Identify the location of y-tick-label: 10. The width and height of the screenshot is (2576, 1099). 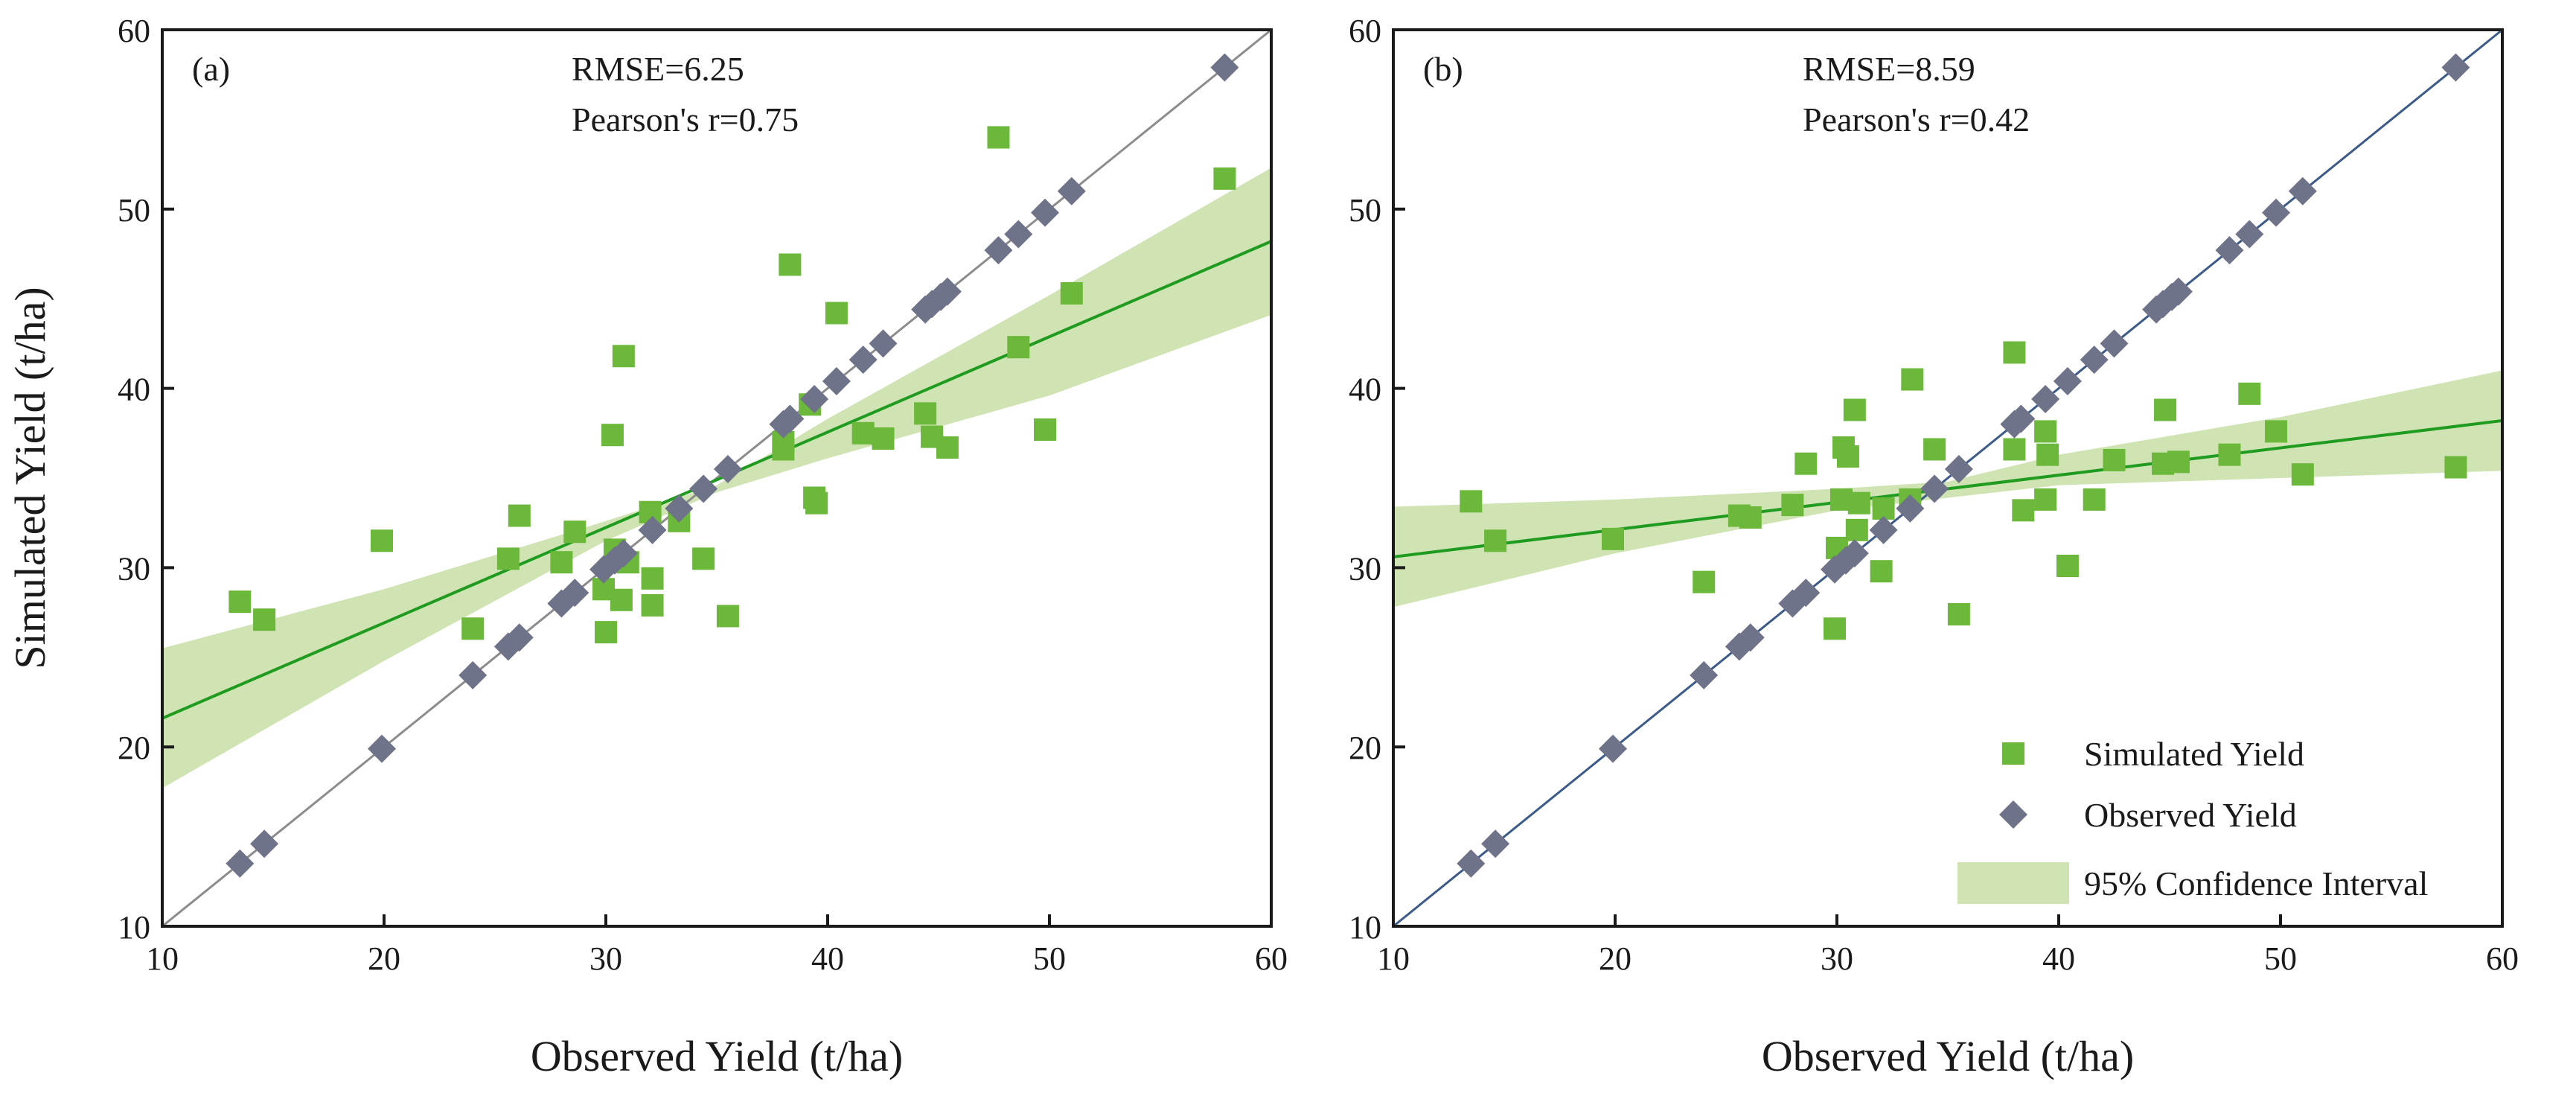
(134, 928).